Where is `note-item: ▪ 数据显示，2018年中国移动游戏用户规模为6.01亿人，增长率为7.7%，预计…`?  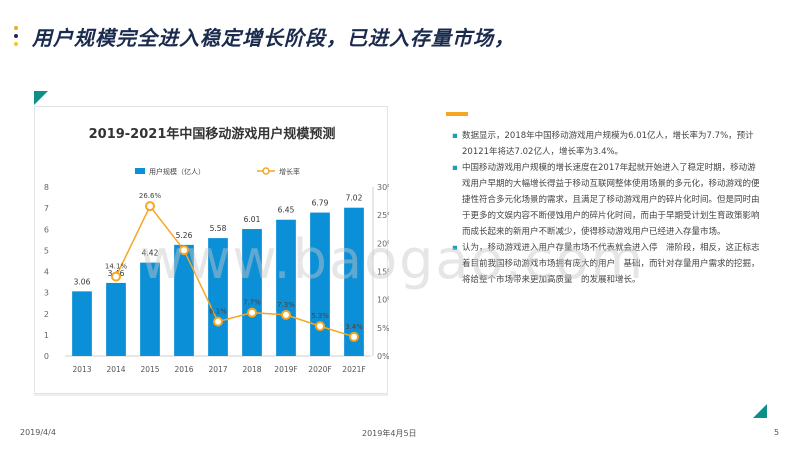
note-item: ▪ 数据显示，2018年中国移动游戏用户规模为6.01亿人，增长率为7.7%，预计… is located at coordinates (608, 144).